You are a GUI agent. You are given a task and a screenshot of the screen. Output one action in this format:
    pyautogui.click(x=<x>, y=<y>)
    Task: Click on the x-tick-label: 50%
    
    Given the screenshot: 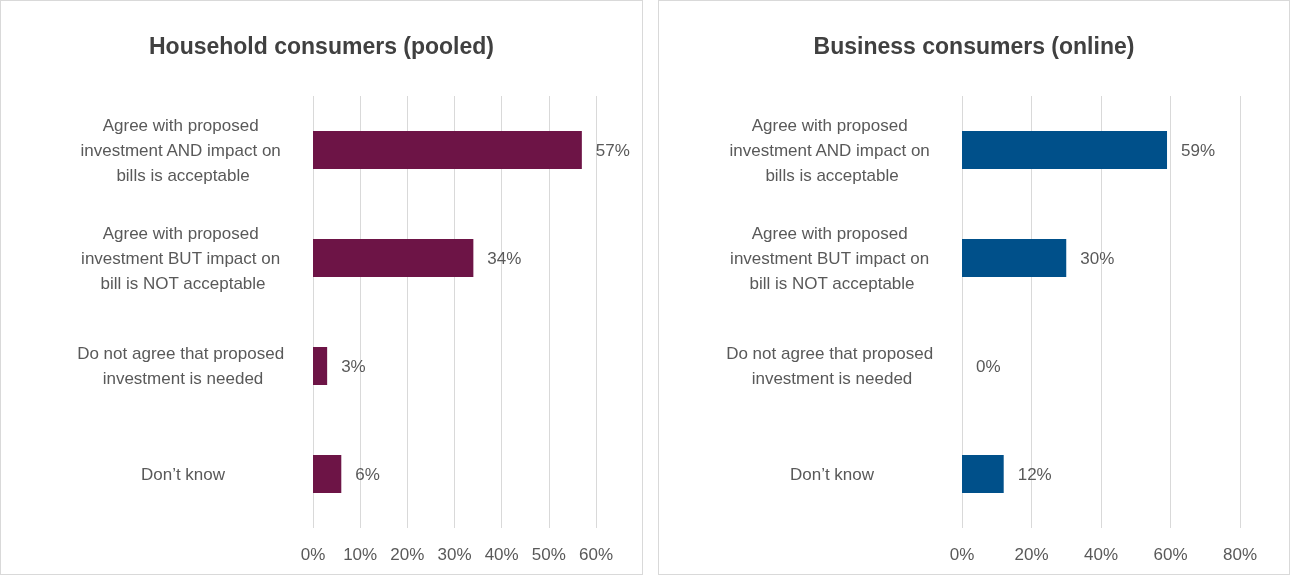 What is the action you would take?
    pyautogui.click(x=548, y=554)
    